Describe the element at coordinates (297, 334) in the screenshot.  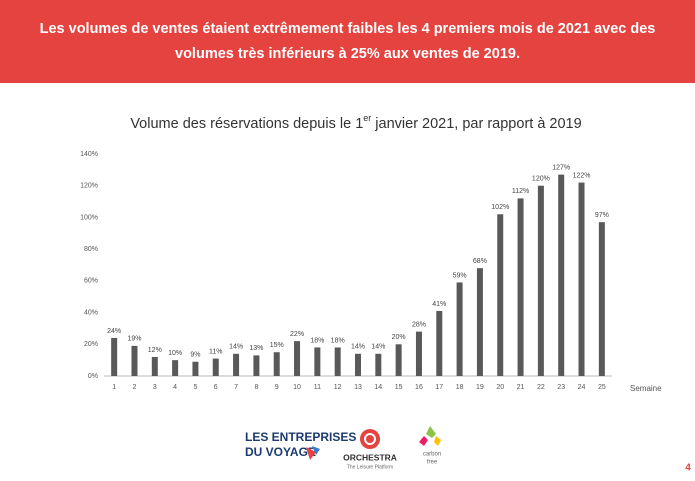
I see `value-label: 22%` at that location.